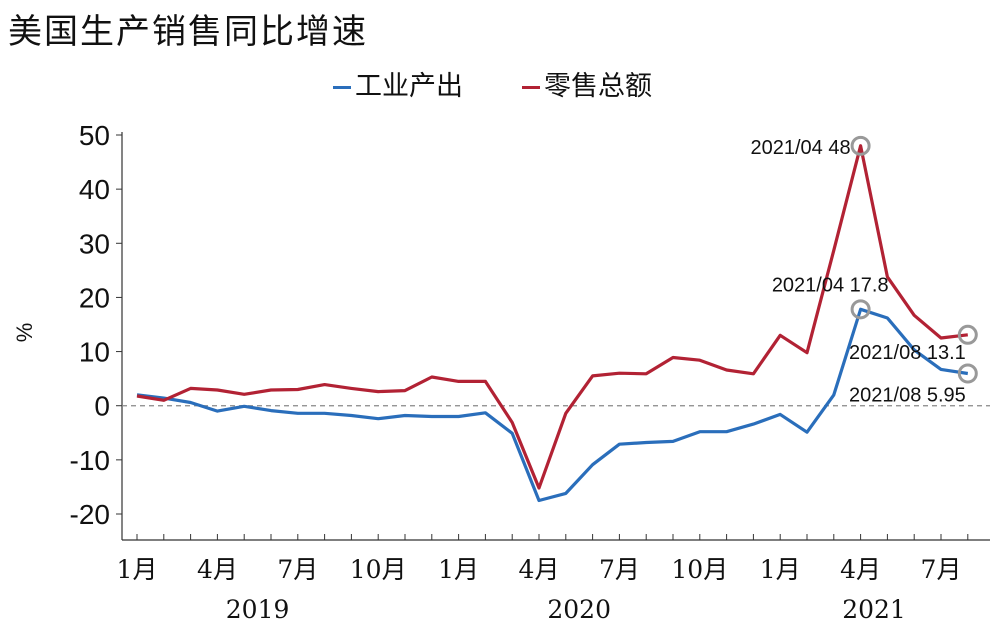  I want to click on annotation-label: 2021/08 5.95, so click(907, 395).